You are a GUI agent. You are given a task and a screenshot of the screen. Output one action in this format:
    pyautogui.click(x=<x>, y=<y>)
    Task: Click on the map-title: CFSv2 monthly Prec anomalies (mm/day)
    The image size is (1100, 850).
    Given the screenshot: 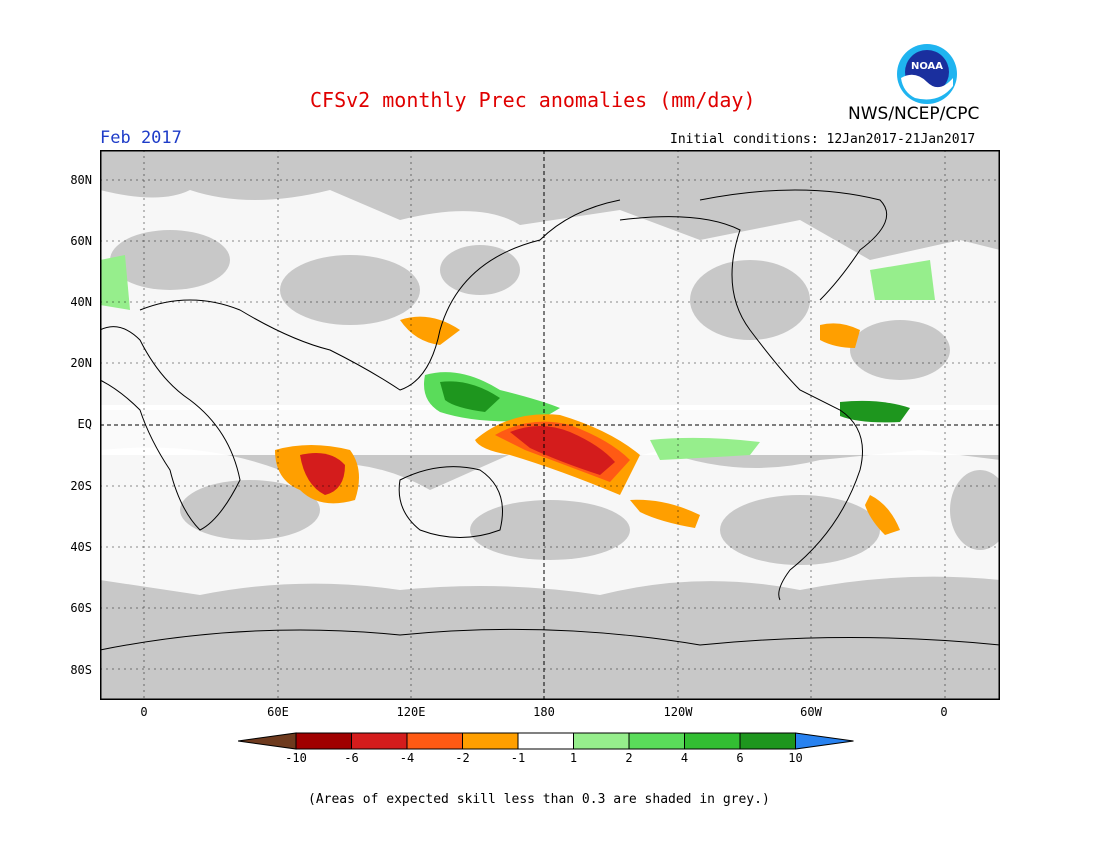 What is the action you would take?
    pyautogui.click(x=533, y=100)
    